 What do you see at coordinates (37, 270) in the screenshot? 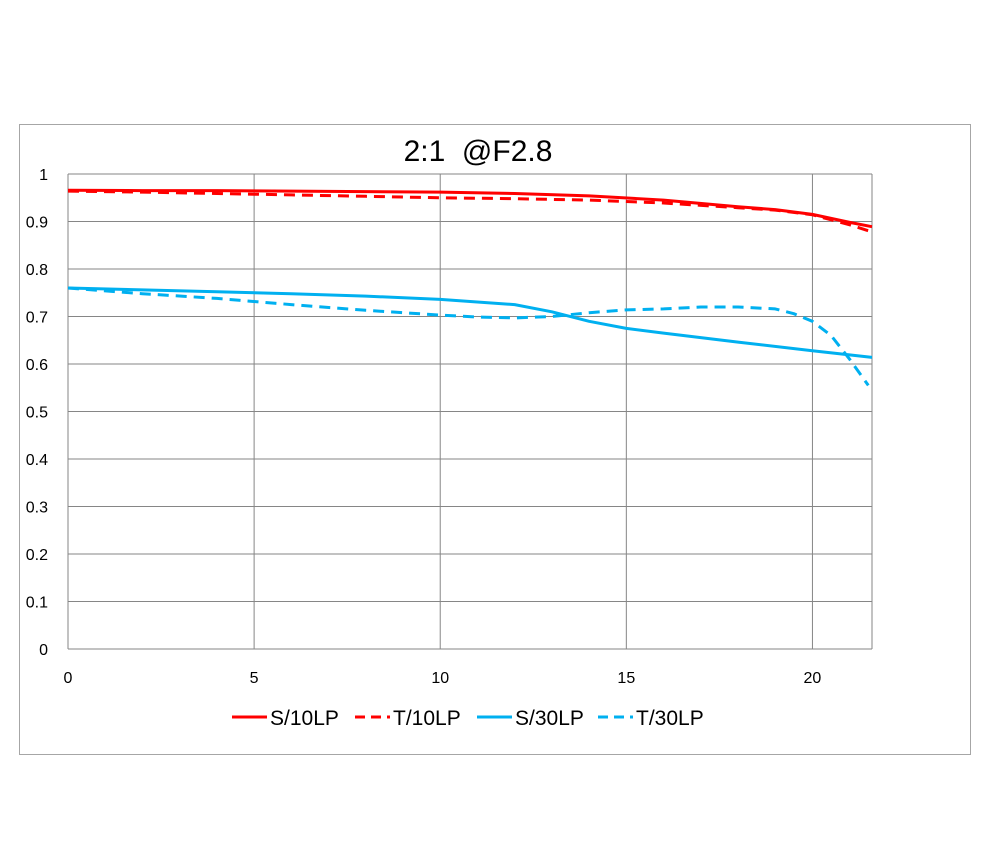
I see `y-tick-label: 0.8` at bounding box center [37, 270].